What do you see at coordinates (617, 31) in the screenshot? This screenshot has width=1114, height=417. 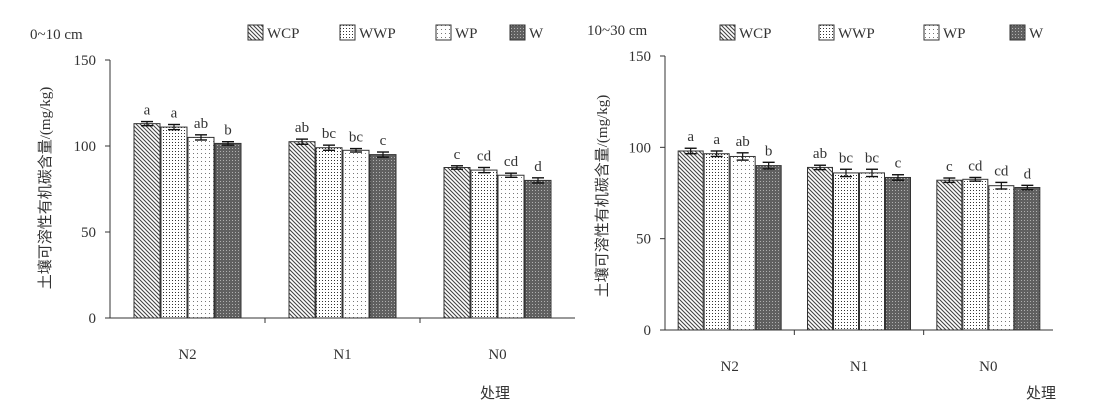 I see `panel-title: 10~30 cm` at bounding box center [617, 31].